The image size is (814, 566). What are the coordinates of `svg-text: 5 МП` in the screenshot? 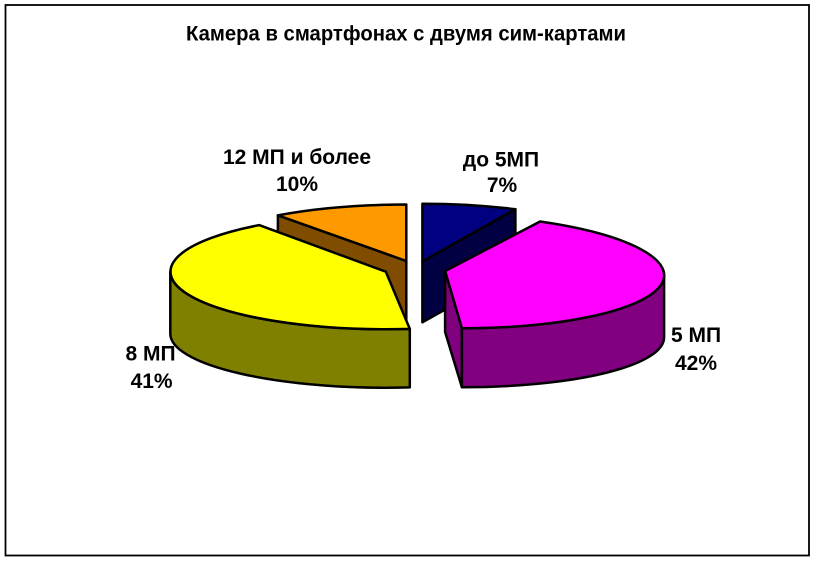 It's located at (696, 335).